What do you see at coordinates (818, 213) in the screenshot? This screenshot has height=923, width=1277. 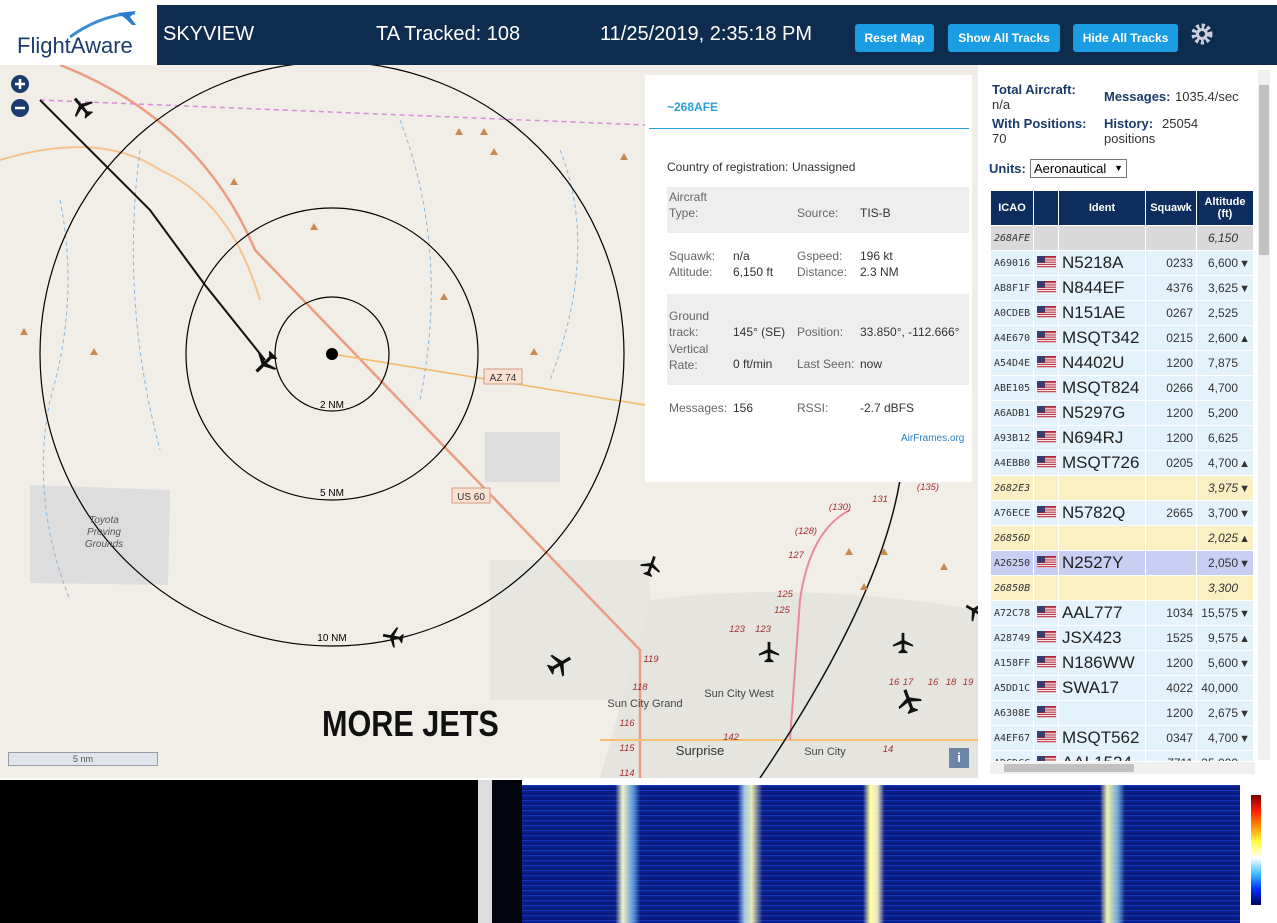 I see `label: Source:` at bounding box center [818, 213].